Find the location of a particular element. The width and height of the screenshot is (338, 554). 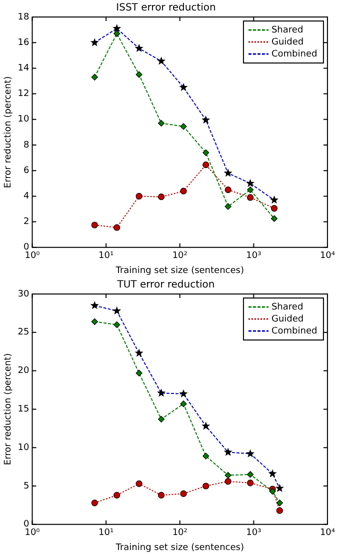

y-tick-label: 5 is located at coordinates (27, 486).